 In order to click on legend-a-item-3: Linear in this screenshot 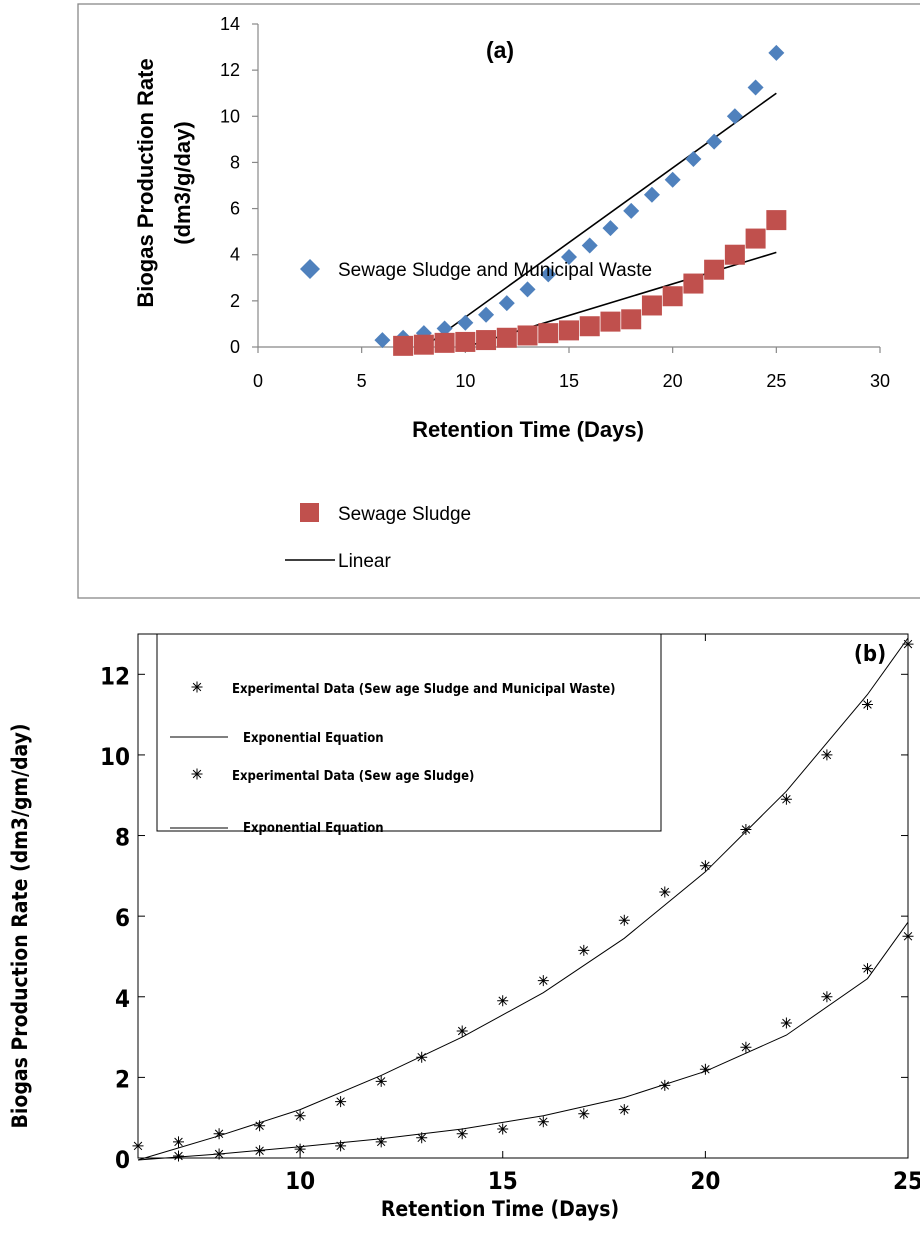, I will do `click(364, 561)`.